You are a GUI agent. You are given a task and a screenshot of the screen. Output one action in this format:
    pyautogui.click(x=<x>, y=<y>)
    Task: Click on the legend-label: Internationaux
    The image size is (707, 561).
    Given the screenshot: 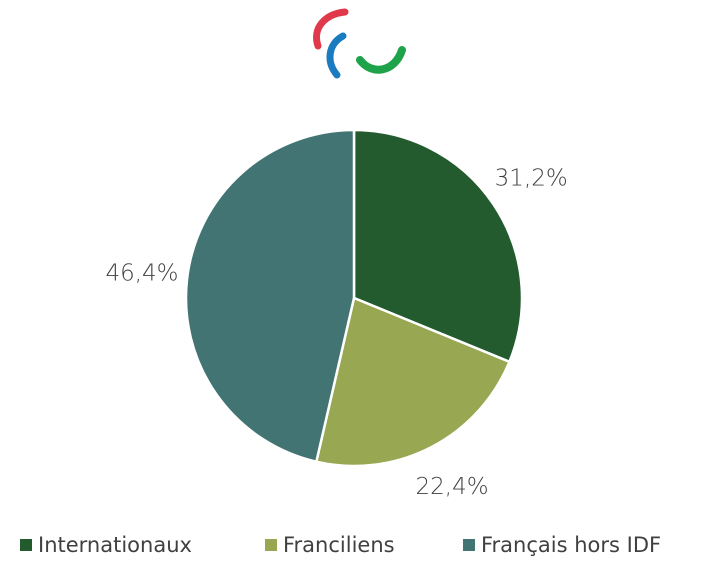 What is the action you would take?
    pyautogui.click(x=115, y=545)
    